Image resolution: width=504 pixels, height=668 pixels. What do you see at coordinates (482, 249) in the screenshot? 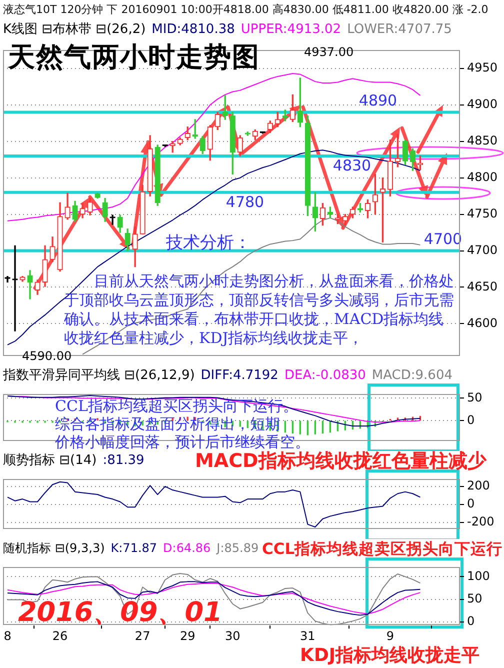
I see `y-tick-label: 4700` at bounding box center [482, 249].